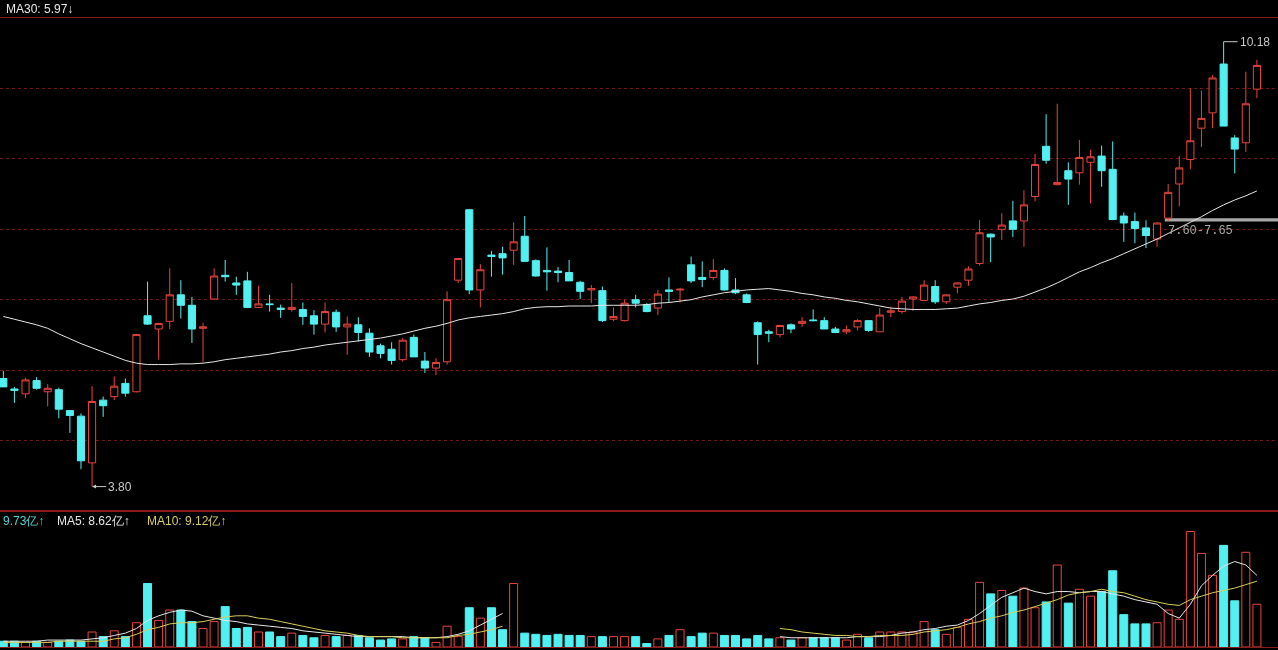 Image resolution: width=1278 pixels, height=650 pixels. Describe the element at coordinates (24, 521) in the screenshot. I see `chart-title: 9.73亿↑` at that location.